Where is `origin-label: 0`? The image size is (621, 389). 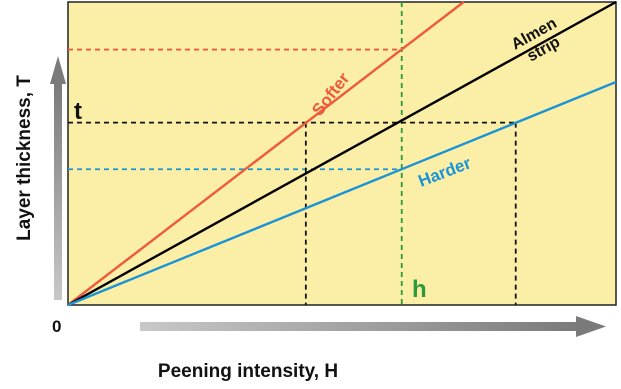
origin-label: 0 is located at coordinates (56, 326).